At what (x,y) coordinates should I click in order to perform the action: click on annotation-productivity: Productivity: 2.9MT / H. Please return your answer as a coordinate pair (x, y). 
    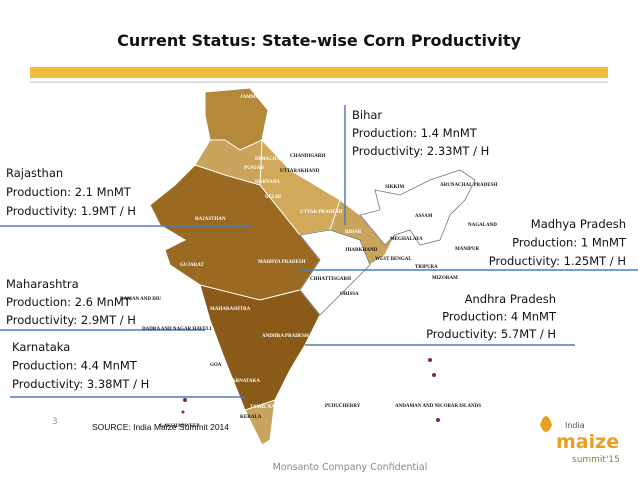
    Looking at the image, I should click on (71, 320).